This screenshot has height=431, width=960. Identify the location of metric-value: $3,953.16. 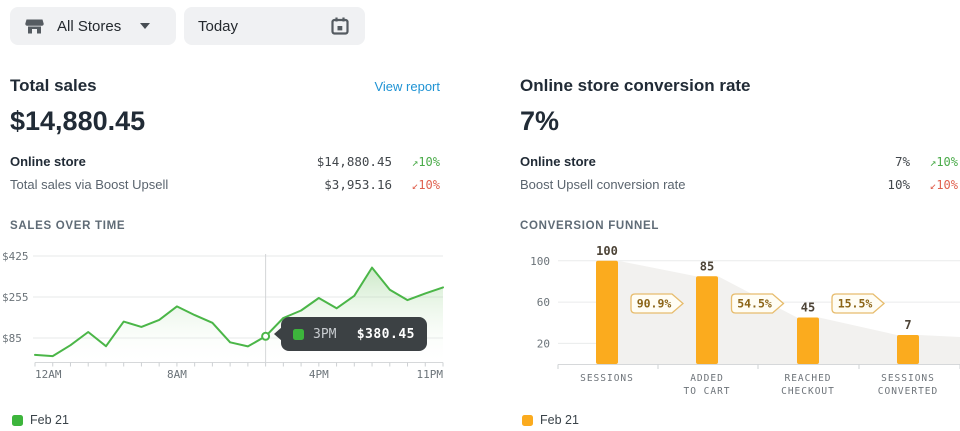
(358, 184).